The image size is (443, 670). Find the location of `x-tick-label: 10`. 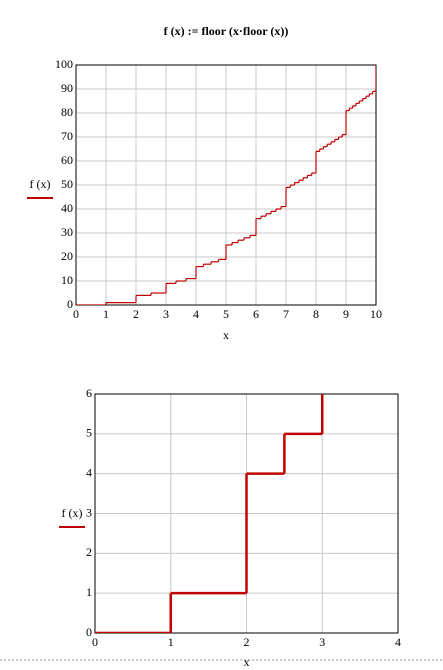

x-tick-label: 10 is located at coordinates (376, 314).